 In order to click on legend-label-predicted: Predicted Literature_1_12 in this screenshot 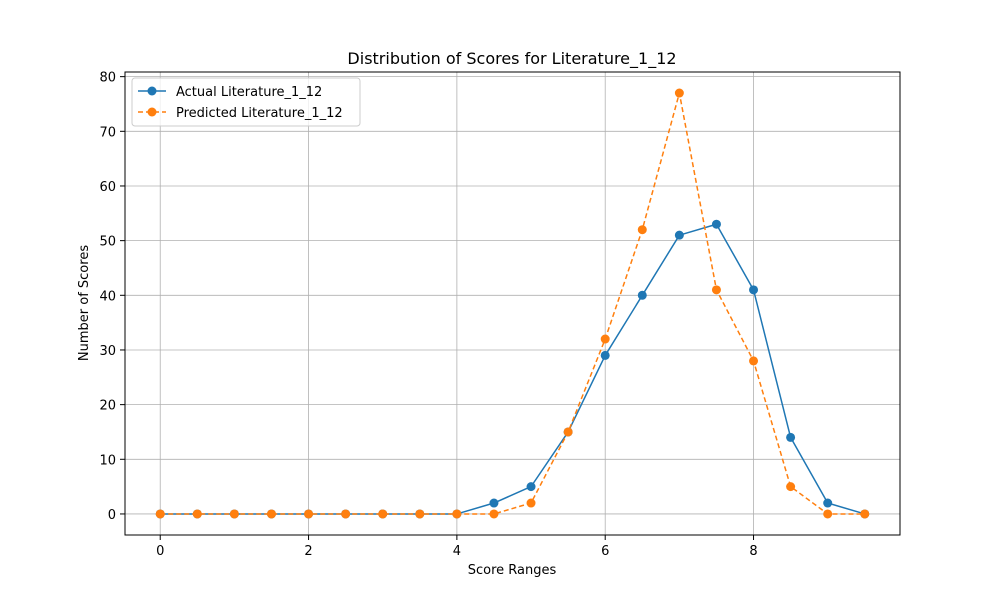, I will do `click(259, 113)`.